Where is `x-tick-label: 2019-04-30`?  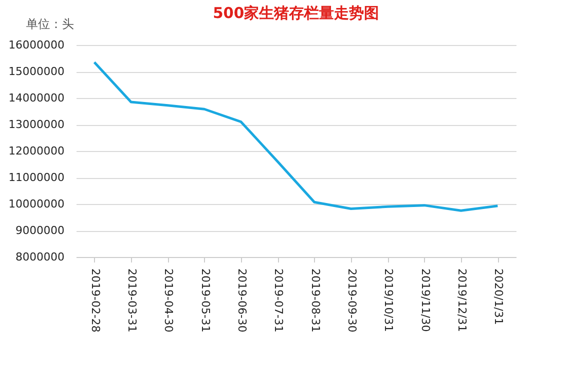
x-tick-label: 2019-04-30 is located at coordinates (169, 300).